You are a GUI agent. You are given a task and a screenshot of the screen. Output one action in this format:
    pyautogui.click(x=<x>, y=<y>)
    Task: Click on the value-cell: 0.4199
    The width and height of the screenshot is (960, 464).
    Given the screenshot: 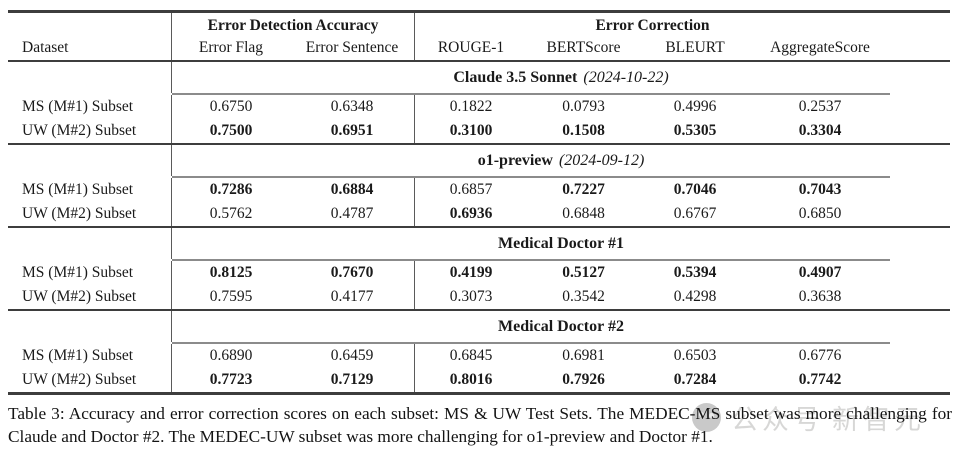 What is the action you would take?
    pyautogui.click(x=471, y=272)
    